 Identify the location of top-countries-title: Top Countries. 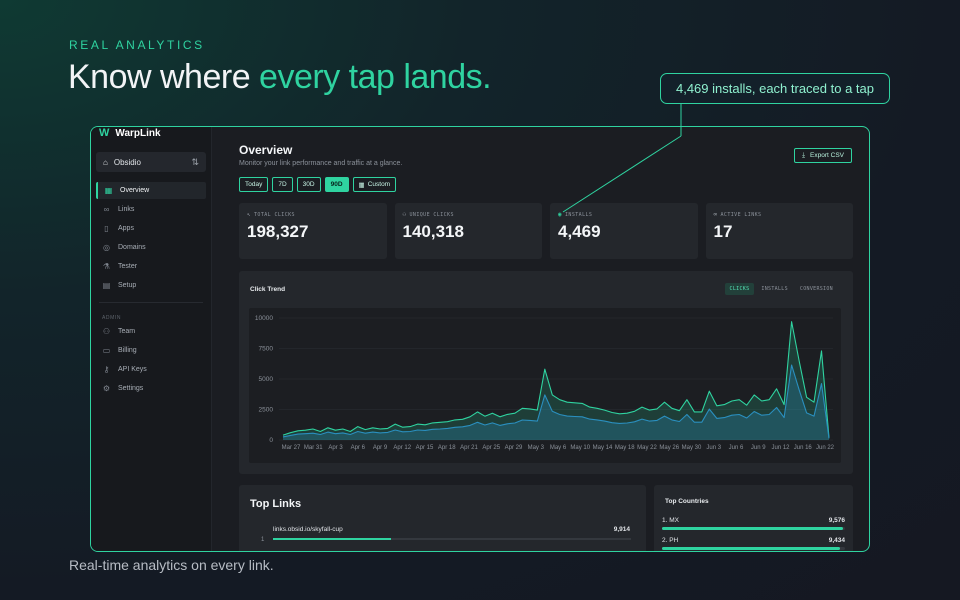
(687, 501).